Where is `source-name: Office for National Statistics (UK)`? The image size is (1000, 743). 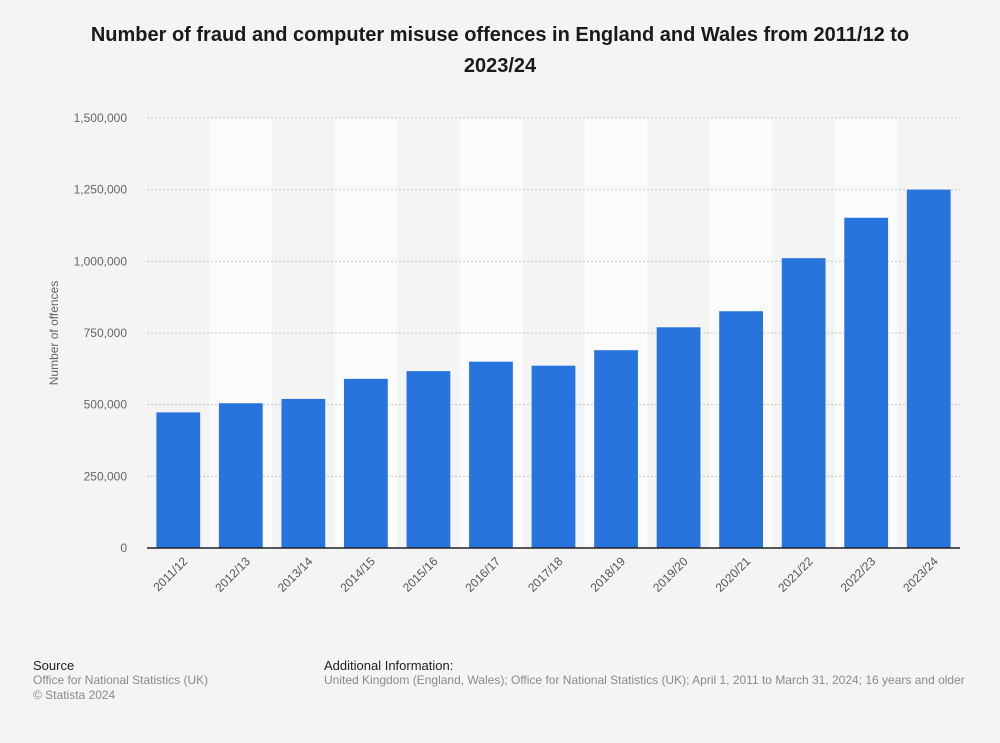 source-name: Office for National Statistics (UK) is located at coordinates (121, 680).